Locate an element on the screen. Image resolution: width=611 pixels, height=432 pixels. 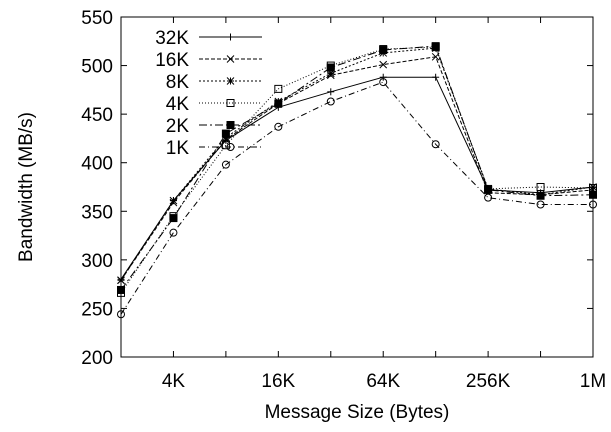
y-tick-label: 250 is located at coordinates (97, 309).